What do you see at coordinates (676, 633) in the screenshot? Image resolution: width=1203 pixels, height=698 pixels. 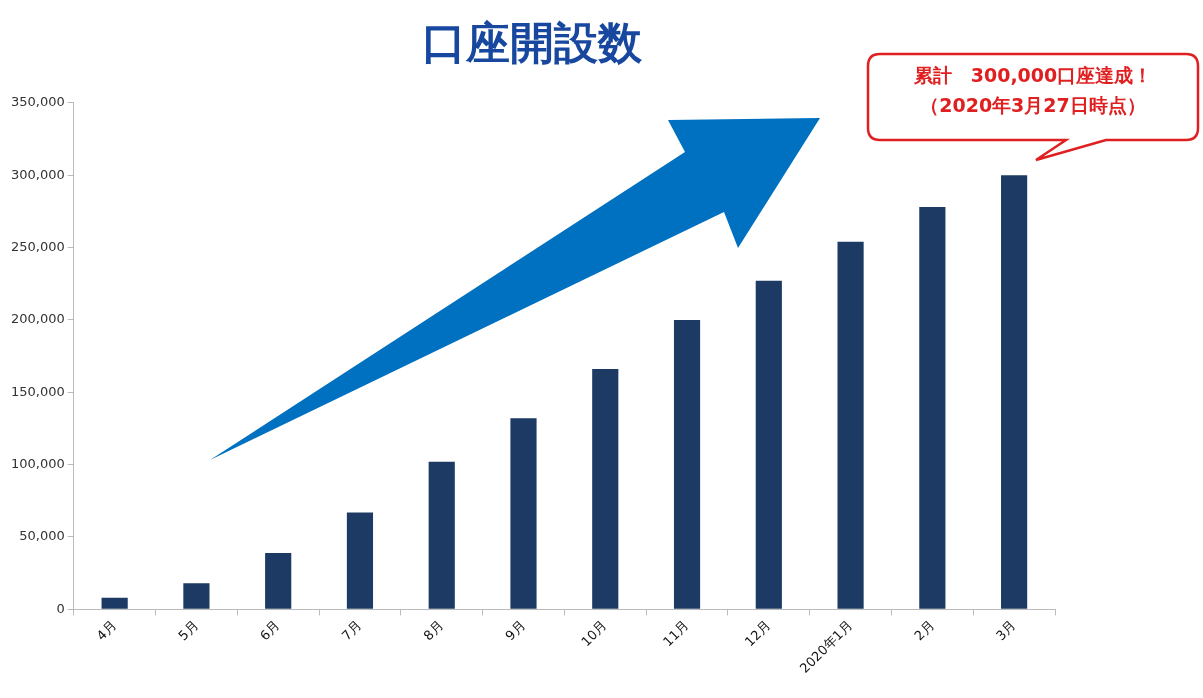 I see `x-tick-label: 11月` at bounding box center [676, 633].